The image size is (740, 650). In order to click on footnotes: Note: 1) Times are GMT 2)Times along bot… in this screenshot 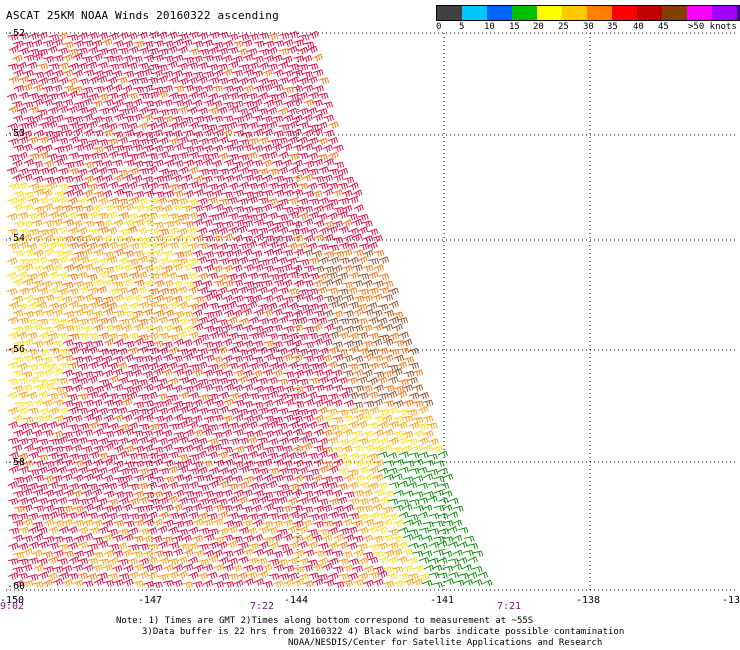, I will do `click(370, 632)`.